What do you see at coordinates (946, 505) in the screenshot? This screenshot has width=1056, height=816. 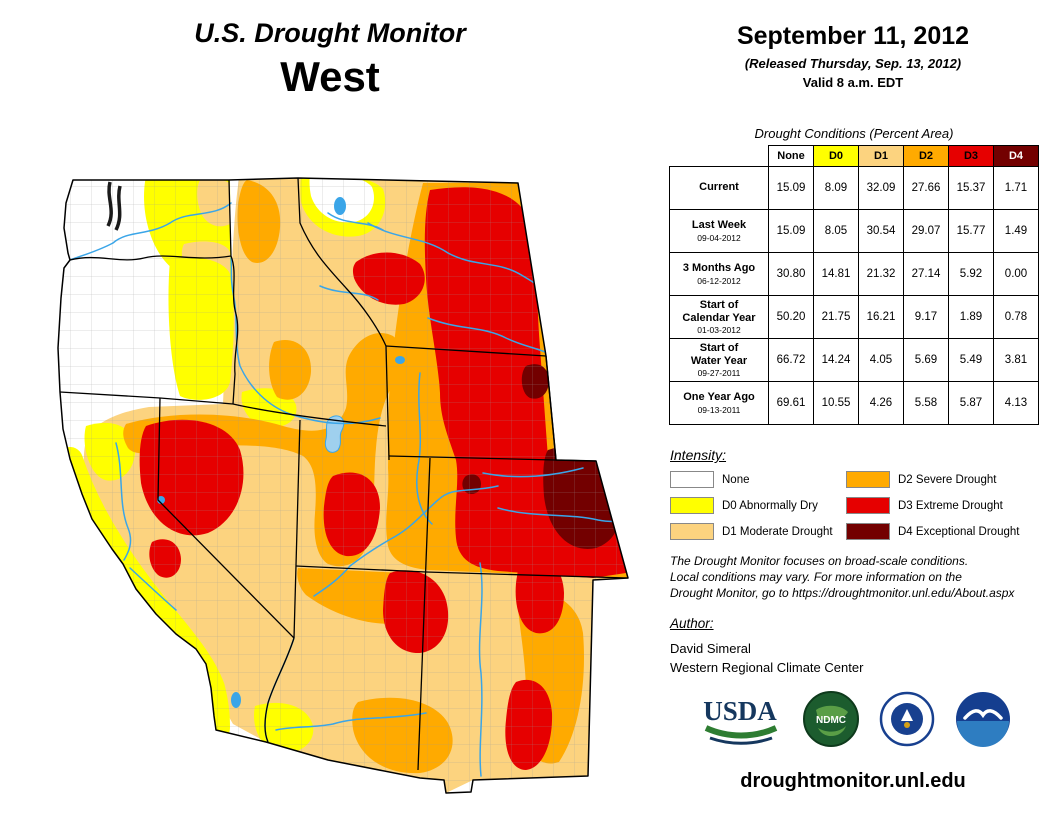 I see `legend-item-d3: D3 Extreme Drought` at bounding box center [946, 505].